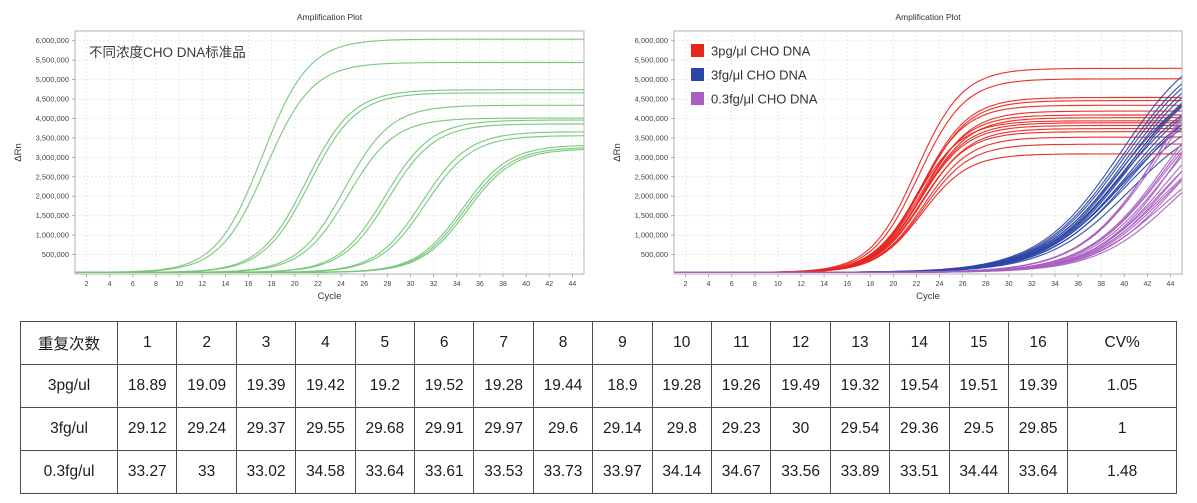 The width and height of the screenshot is (1197, 503). Describe the element at coordinates (69, 429) in the screenshot. I see `table-row-label: 3fg/ul` at that location.